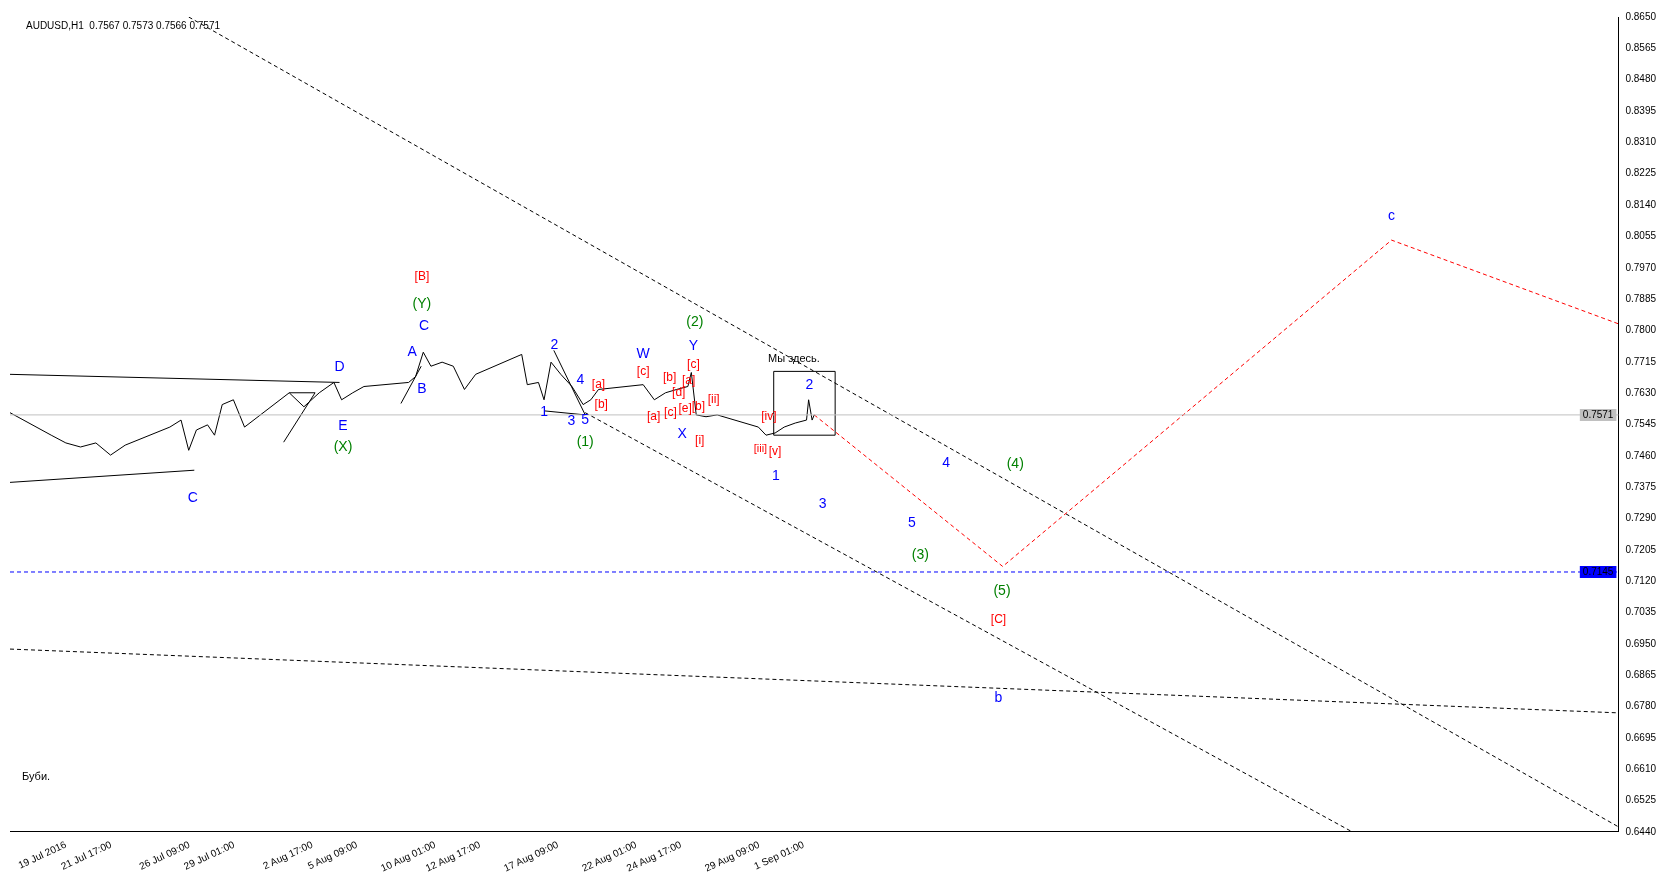  I want to click on annotation: D, so click(339, 366).